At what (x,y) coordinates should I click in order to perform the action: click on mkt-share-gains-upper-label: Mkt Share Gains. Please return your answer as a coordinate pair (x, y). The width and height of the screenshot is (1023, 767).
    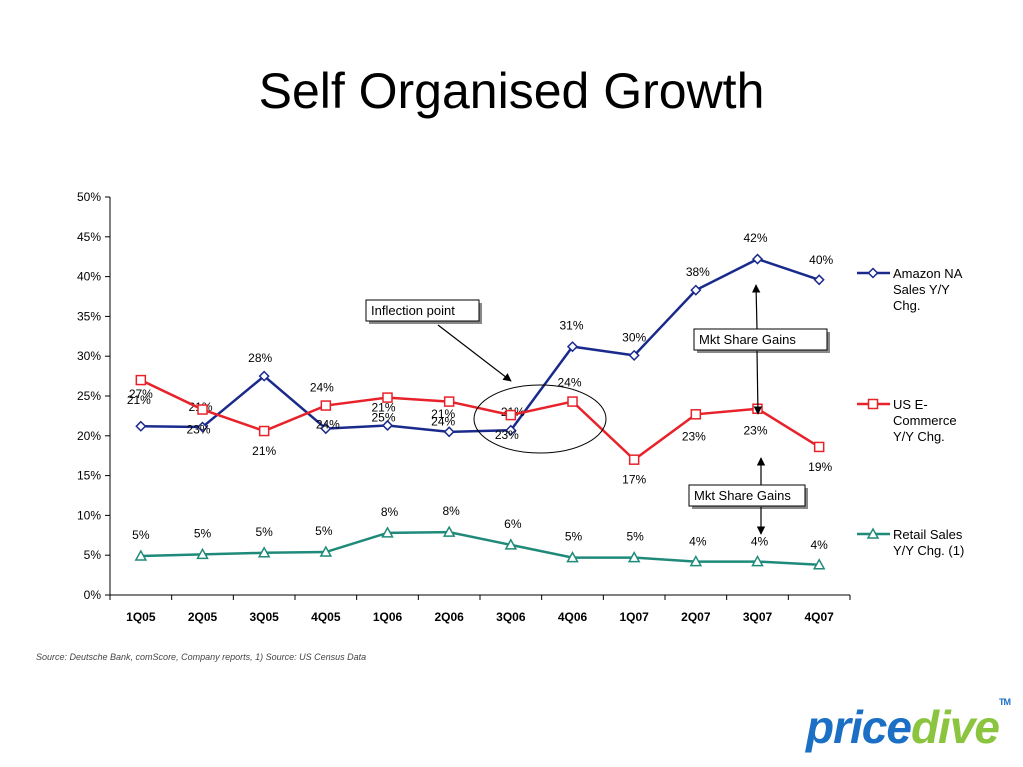
    Looking at the image, I should click on (747, 339).